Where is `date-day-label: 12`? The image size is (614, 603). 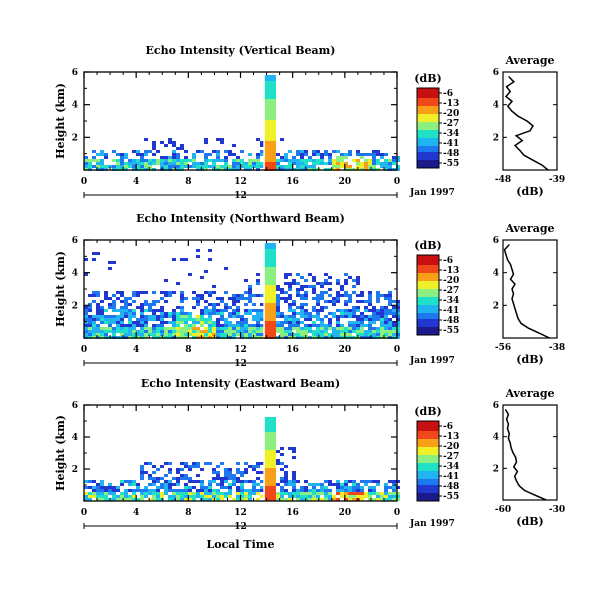 date-day-label: 12 is located at coordinates (240, 196).